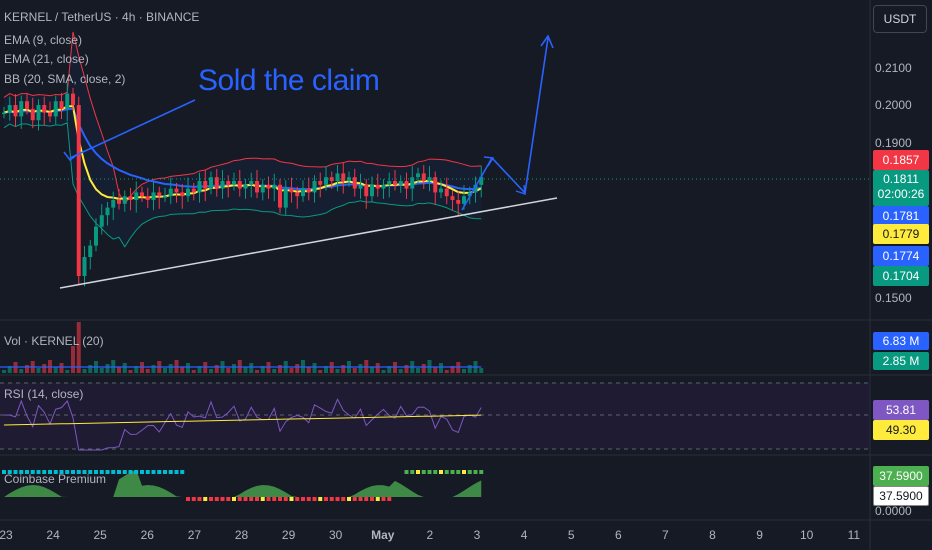  Describe the element at coordinates (900, 19) in the screenshot. I see `currency-button: USDT` at that location.